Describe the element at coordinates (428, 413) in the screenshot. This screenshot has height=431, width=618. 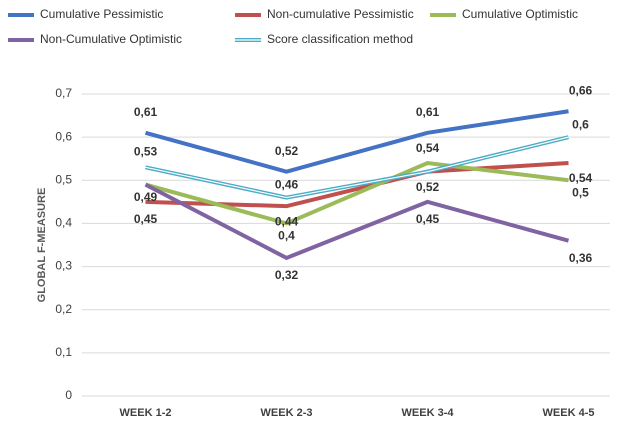
I see `x-tick-label: WEEK 3-4` at that location.